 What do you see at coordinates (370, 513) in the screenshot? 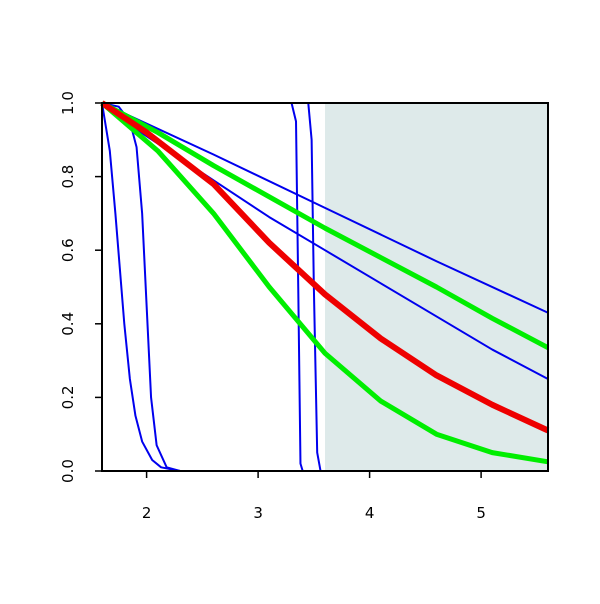
I see `x-tick-label: 4` at bounding box center [370, 513].